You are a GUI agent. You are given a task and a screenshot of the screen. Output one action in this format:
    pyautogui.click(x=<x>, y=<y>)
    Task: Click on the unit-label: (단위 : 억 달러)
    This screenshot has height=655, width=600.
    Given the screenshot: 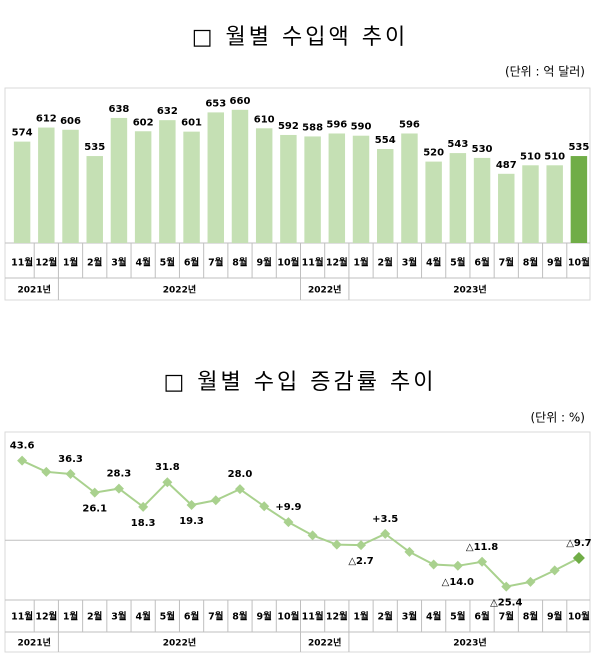 What is the action you would take?
    pyautogui.click(x=545, y=72)
    